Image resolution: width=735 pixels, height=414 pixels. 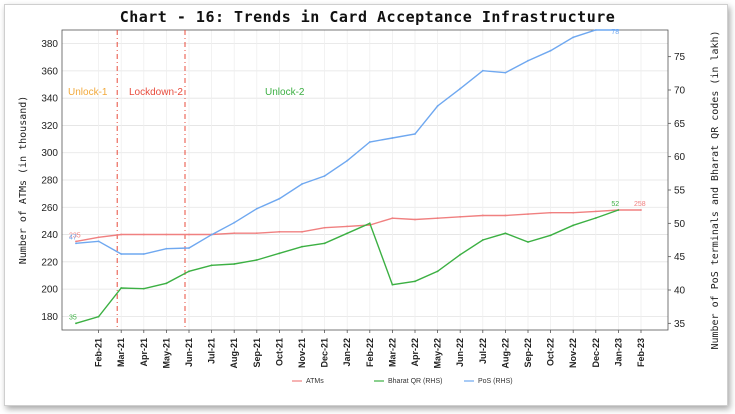 What do you see at coordinates (234, 353) in the screenshot?
I see `xtick-label: Aug-21` at bounding box center [234, 353].